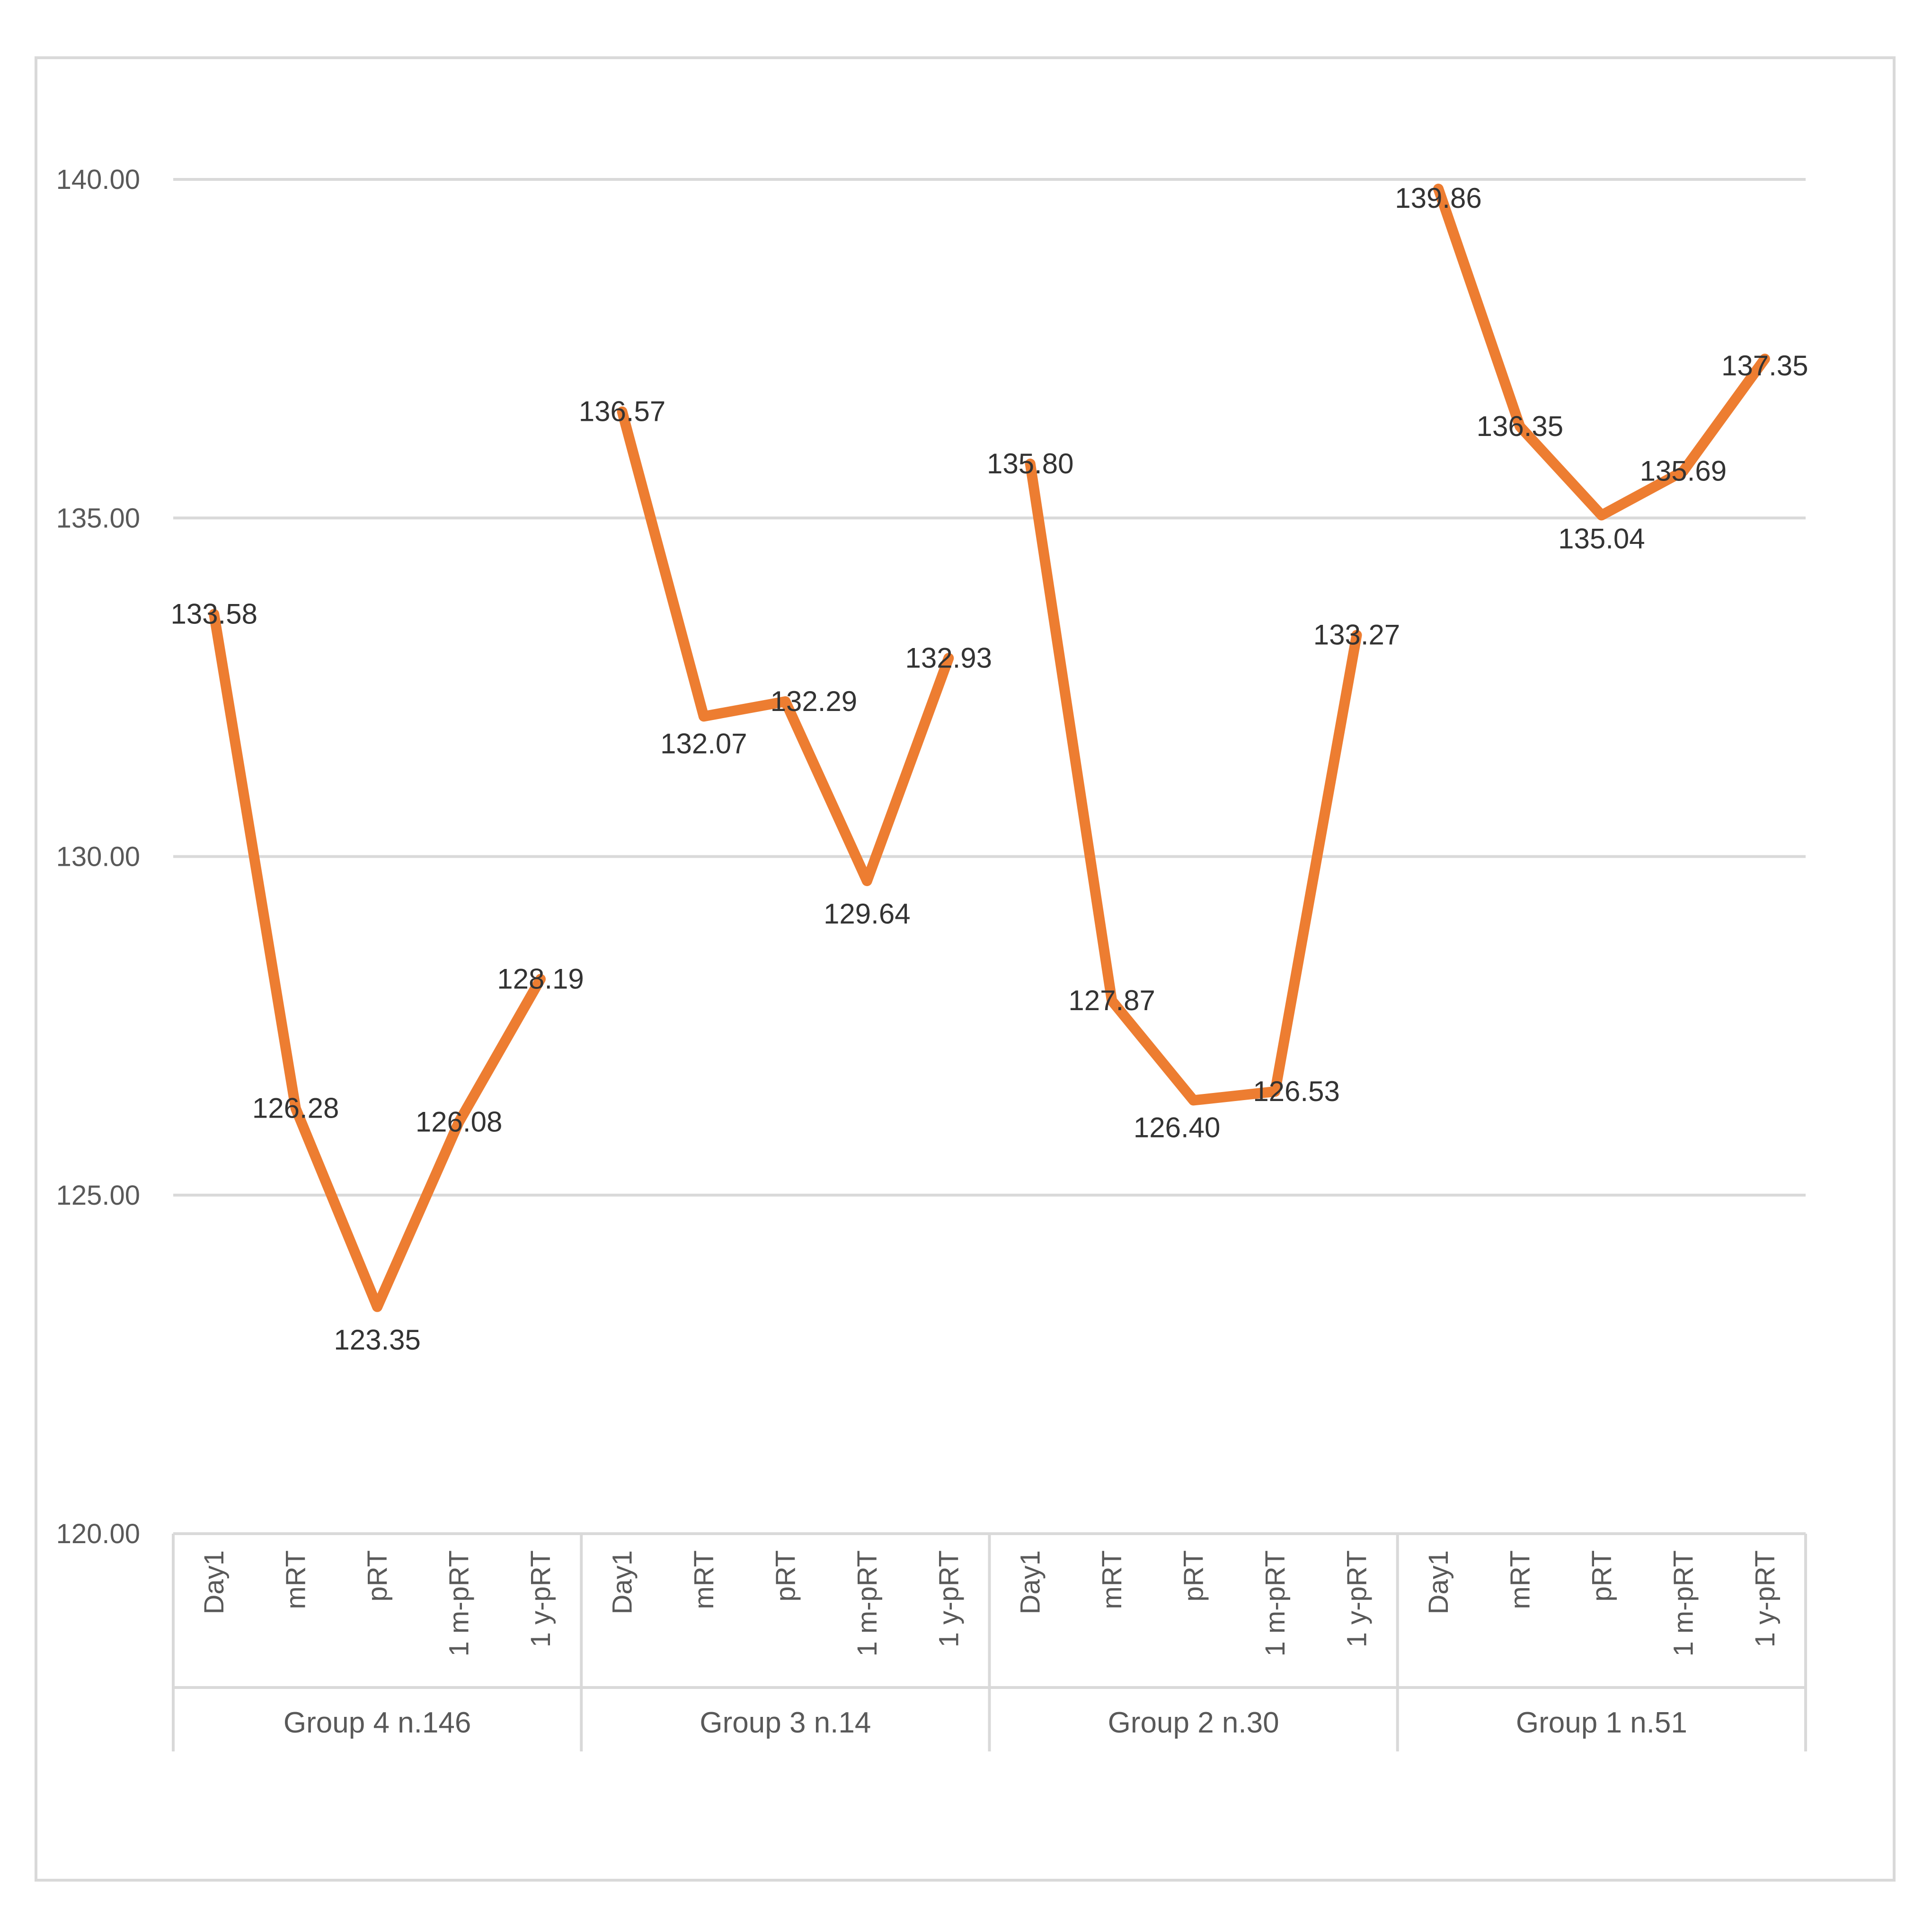 The width and height of the screenshot is (1932, 1910). I want to click on data-label: 129.64, so click(867, 914).